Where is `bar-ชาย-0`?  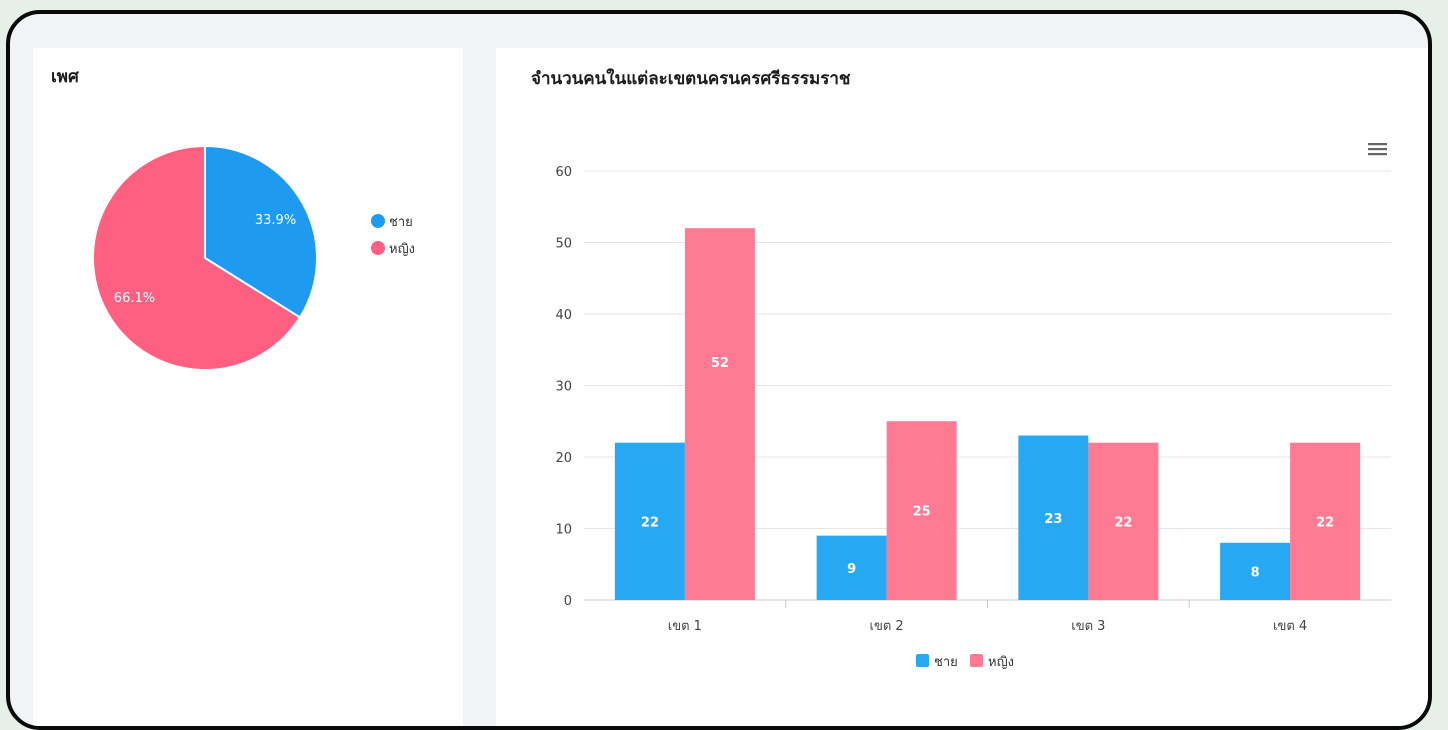
bar-ชาย-0 is located at coordinates (649, 521).